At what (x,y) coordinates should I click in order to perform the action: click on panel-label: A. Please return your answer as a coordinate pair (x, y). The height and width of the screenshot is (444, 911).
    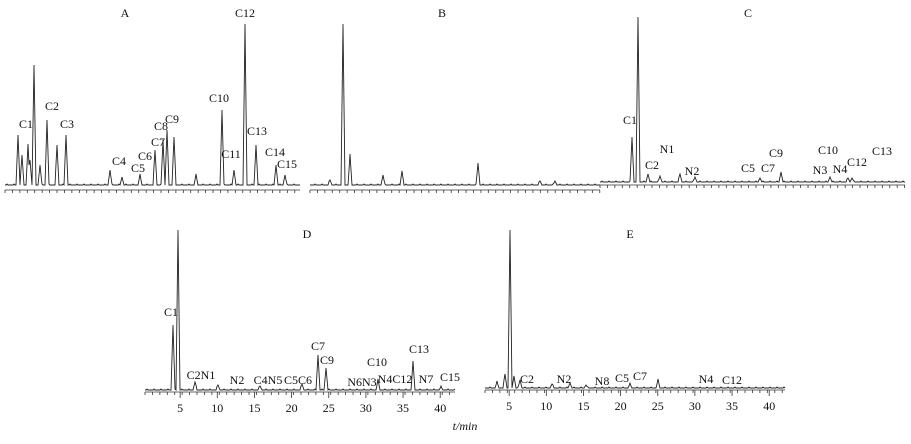
    Looking at the image, I should click on (125, 13).